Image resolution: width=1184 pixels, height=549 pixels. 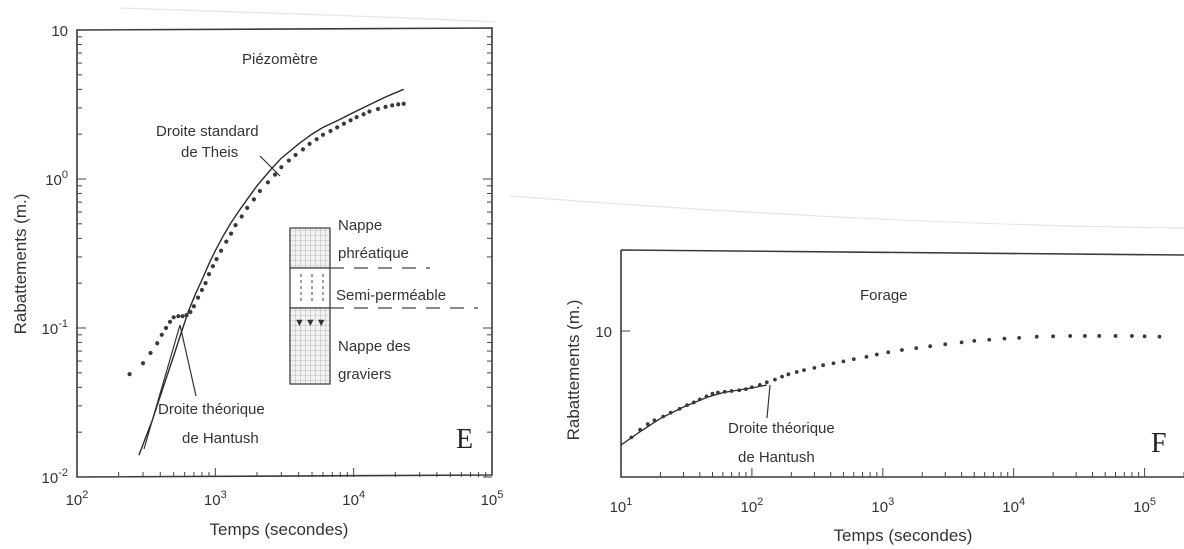 I want to click on annotation-hantush-e-line2: de Hantush, so click(x=220, y=438).